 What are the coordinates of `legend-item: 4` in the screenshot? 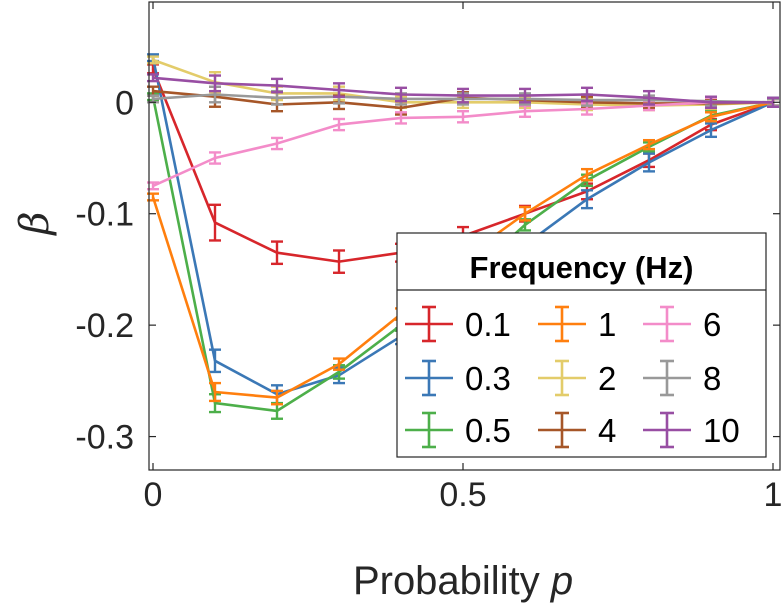 It's located at (577, 430).